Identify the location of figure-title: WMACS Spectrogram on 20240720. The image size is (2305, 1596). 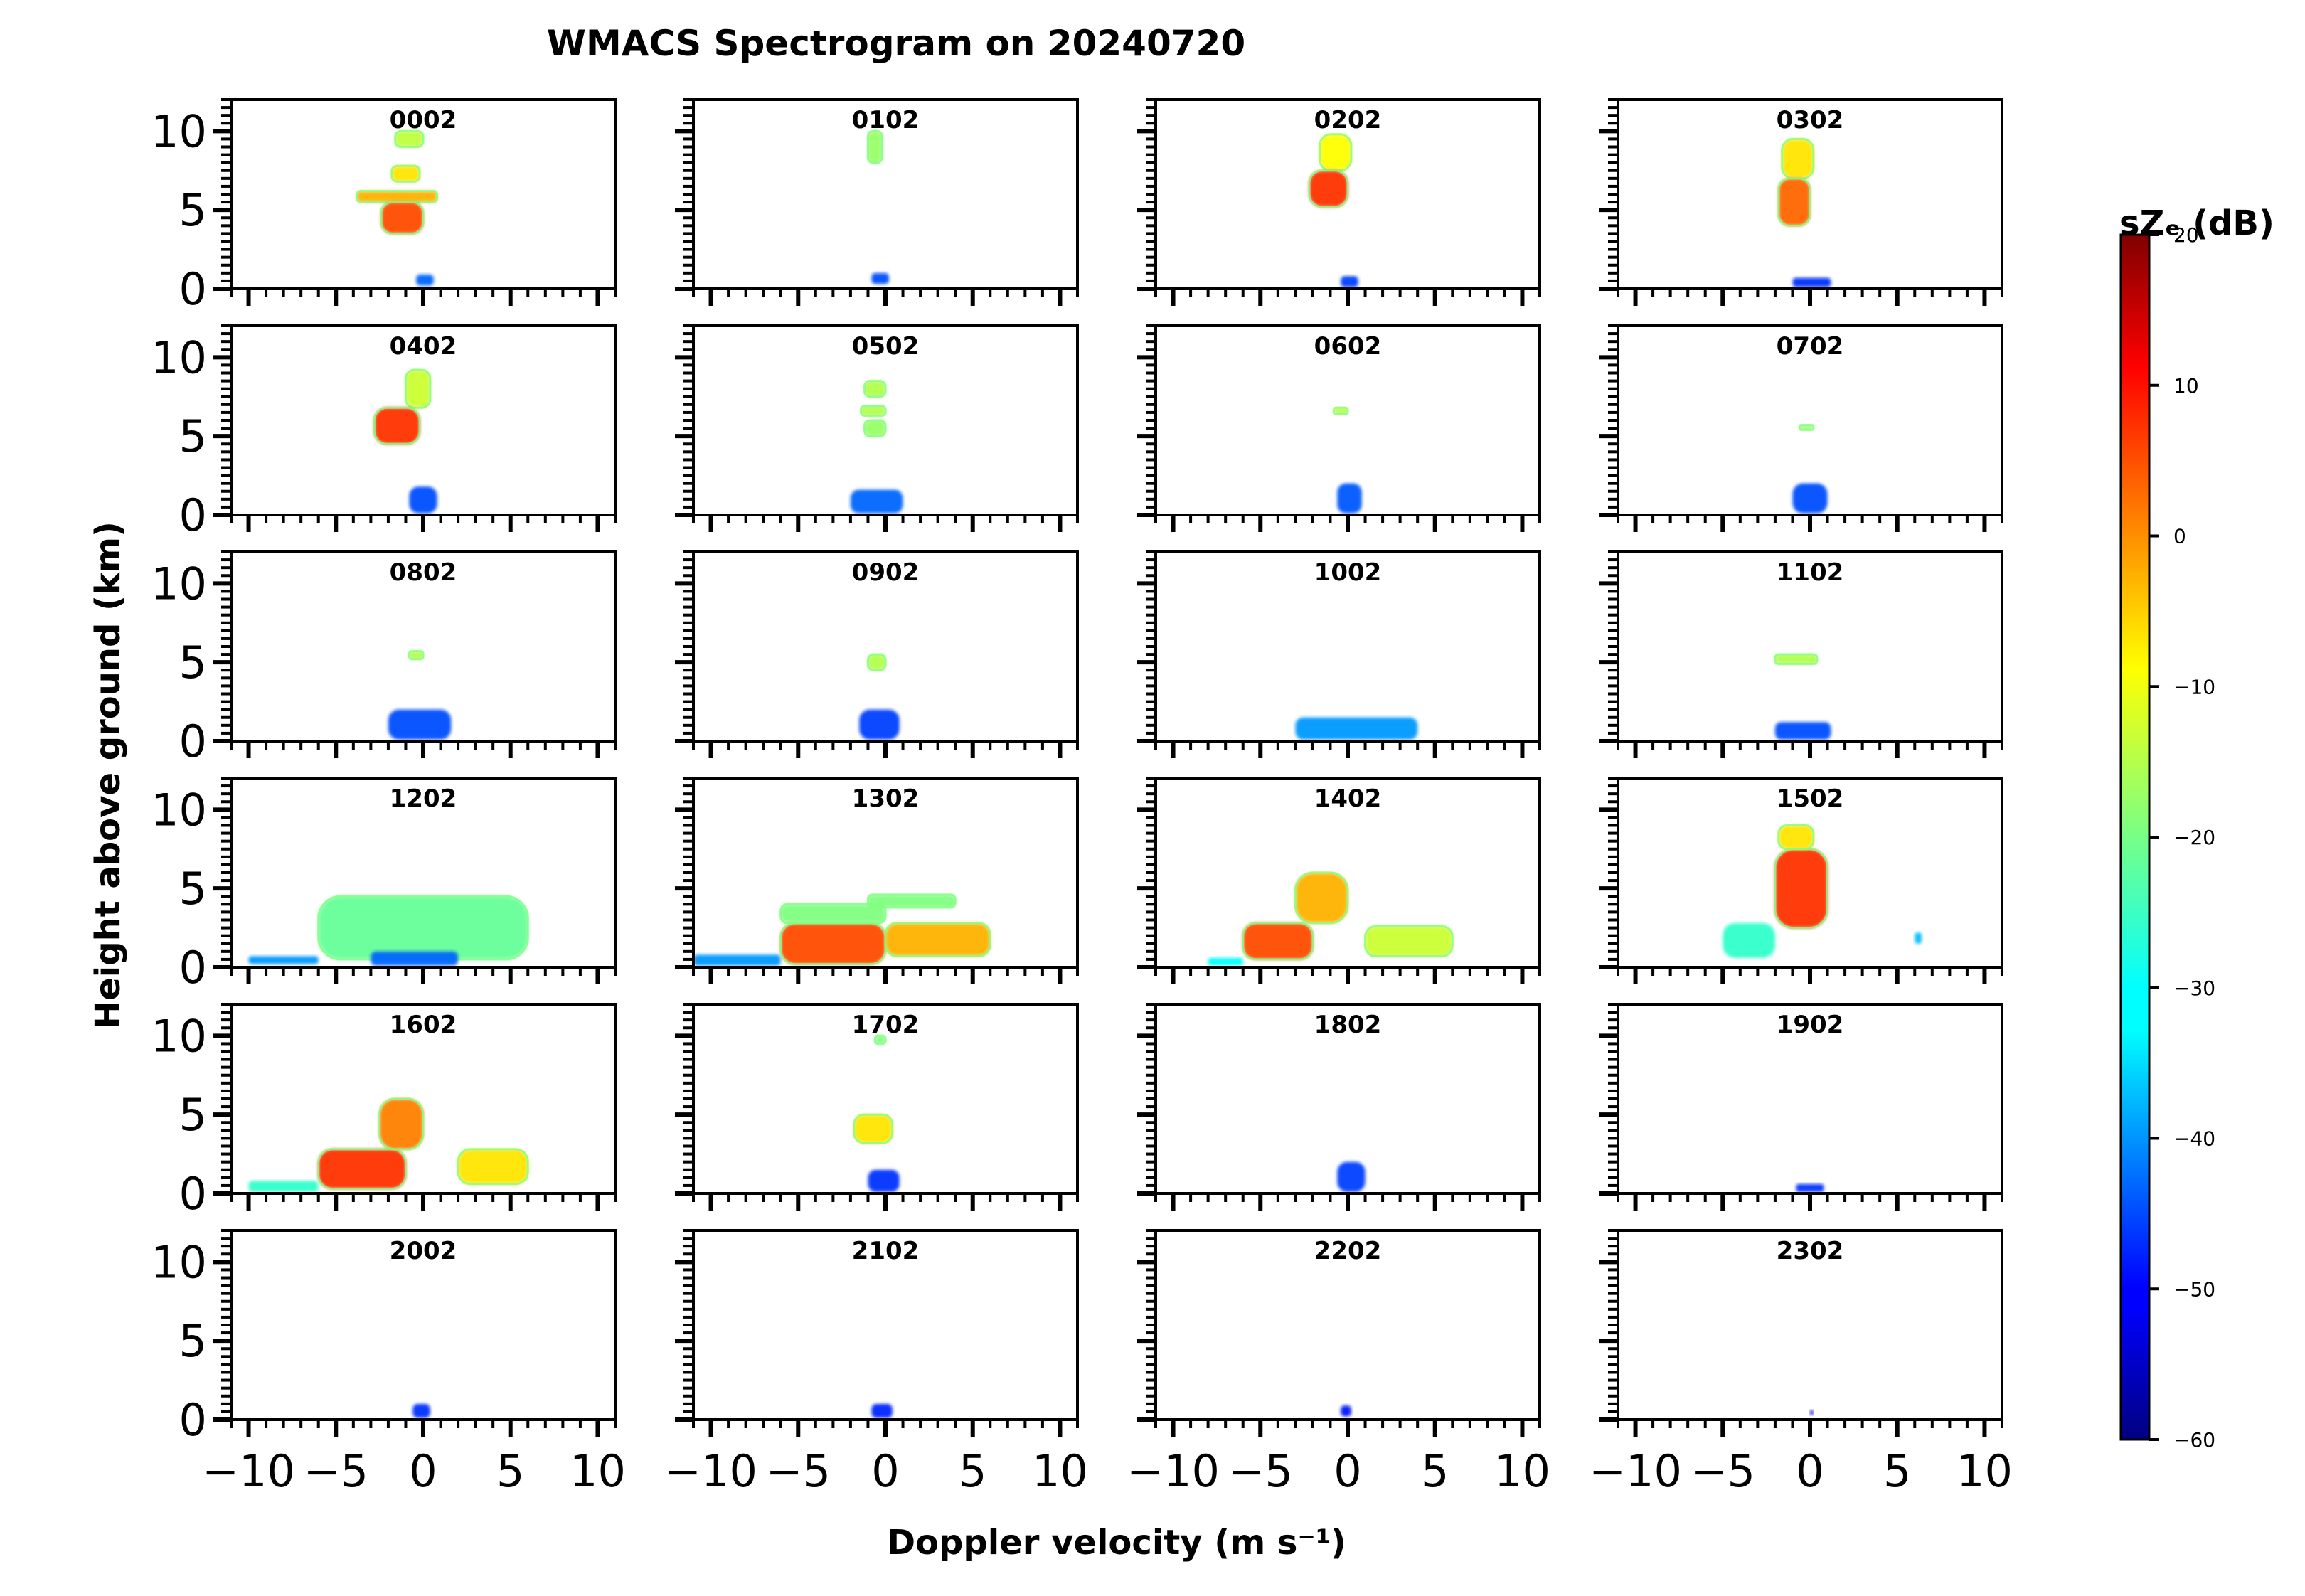
(896, 43).